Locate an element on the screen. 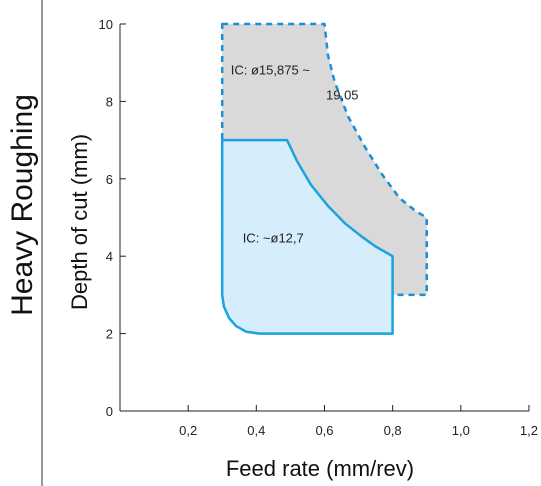 This screenshot has width=541, height=486. x-axis-title: Feed rate (mm/rev) is located at coordinates (320, 468).